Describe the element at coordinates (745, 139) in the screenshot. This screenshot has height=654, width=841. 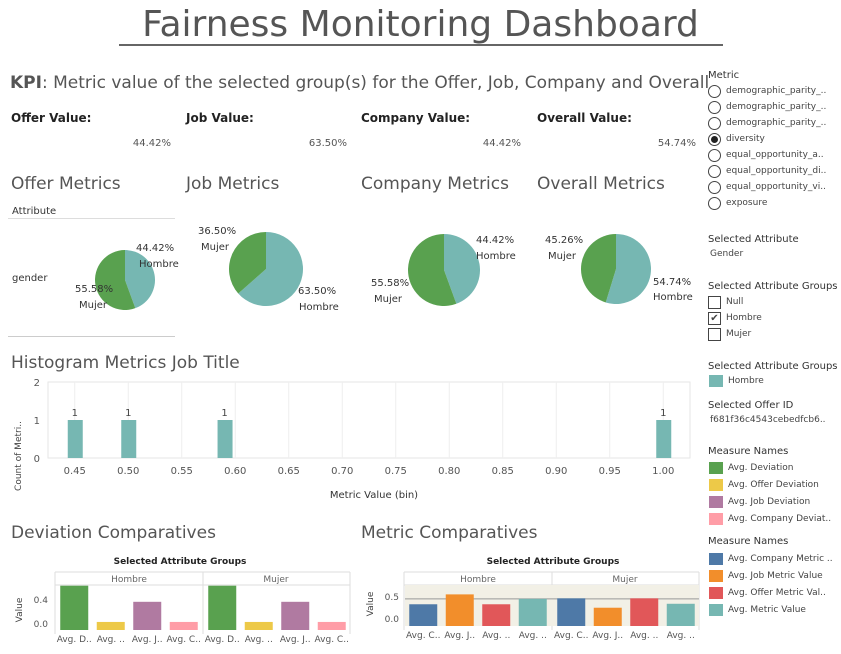
I see `metric-option-label: diversity` at that location.